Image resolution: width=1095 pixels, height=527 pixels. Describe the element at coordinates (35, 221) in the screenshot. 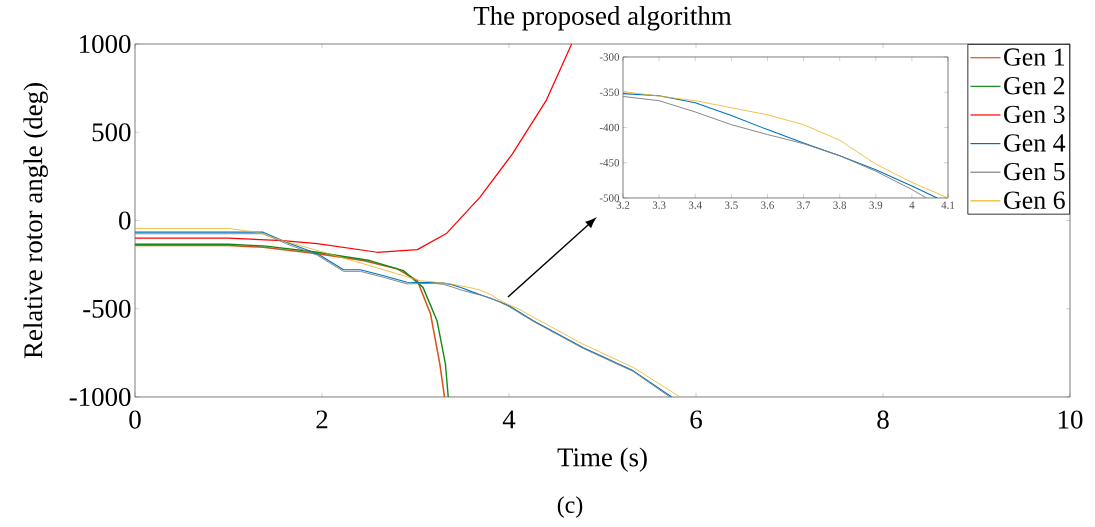

I see `y-axis-title: Relative rotor angle (deg)` at that location.